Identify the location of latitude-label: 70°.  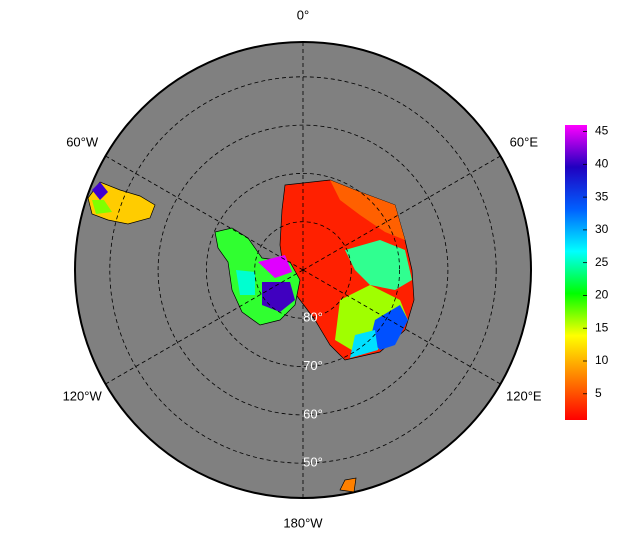
(313, 365).